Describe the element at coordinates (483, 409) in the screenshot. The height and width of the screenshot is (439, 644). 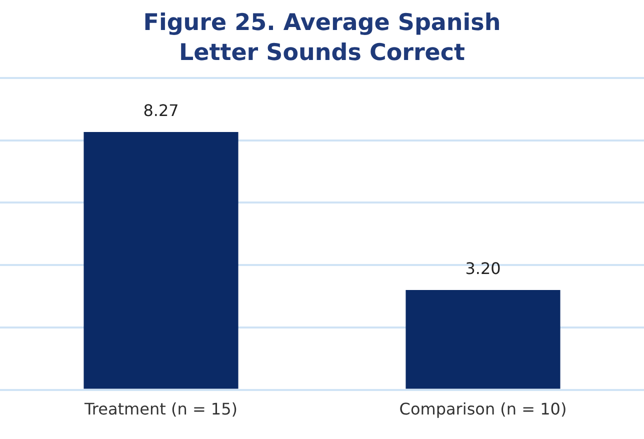
I see `x-tick-label: Comparison (n = 10)` at that location.